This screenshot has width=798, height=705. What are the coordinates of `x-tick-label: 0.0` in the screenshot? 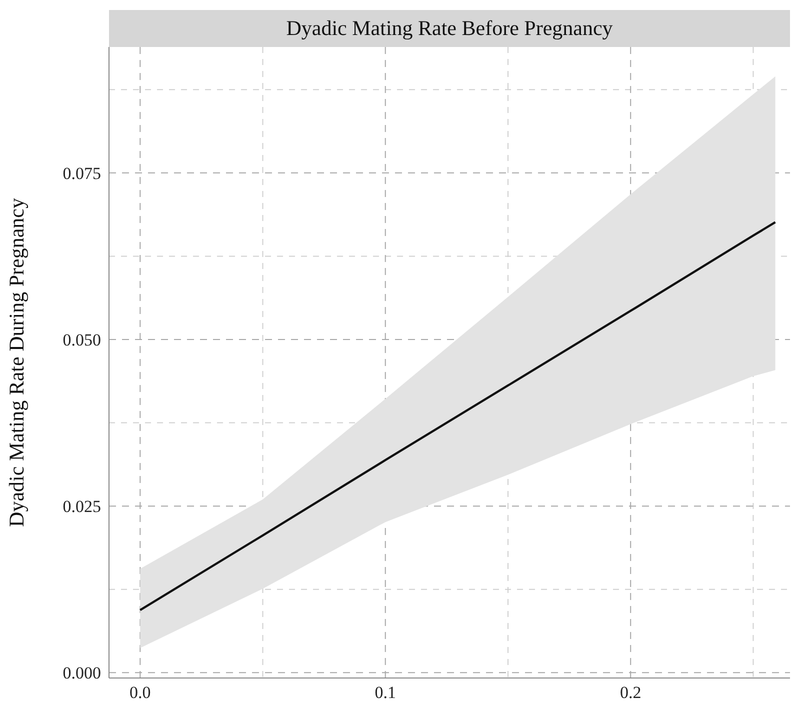 It's located at (140, 692).